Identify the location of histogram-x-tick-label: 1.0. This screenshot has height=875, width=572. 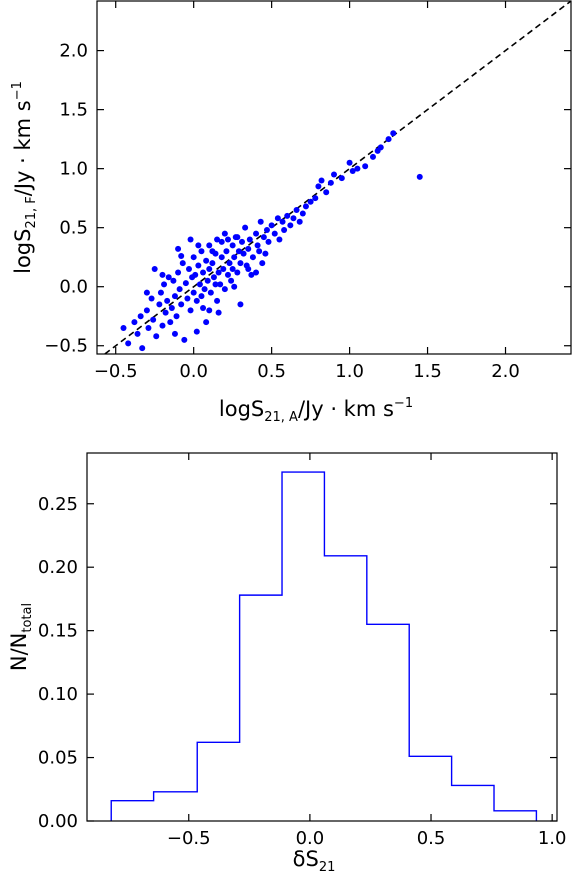
(552, 838).